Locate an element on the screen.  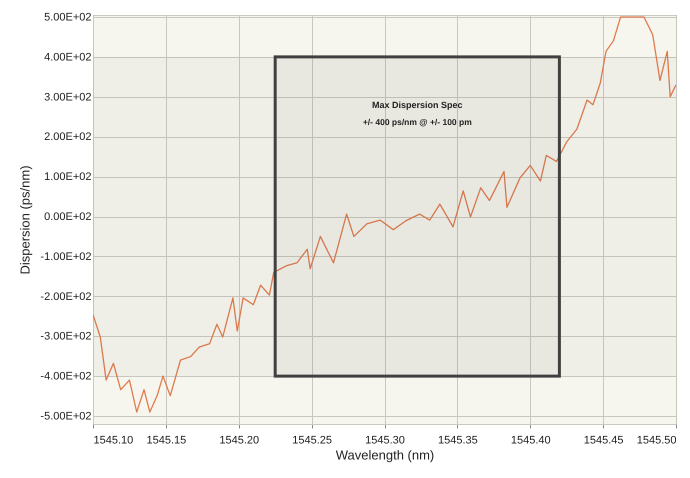
x-tick-label: 1545.10 is located at coordinates (114, 440).